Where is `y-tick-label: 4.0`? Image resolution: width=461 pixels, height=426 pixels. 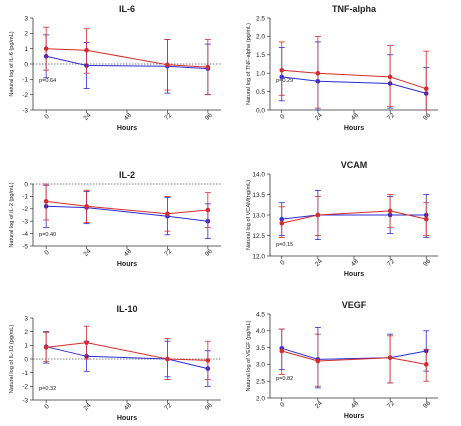
y-tick-label: 4.0 is located at coordinates (260, 331).